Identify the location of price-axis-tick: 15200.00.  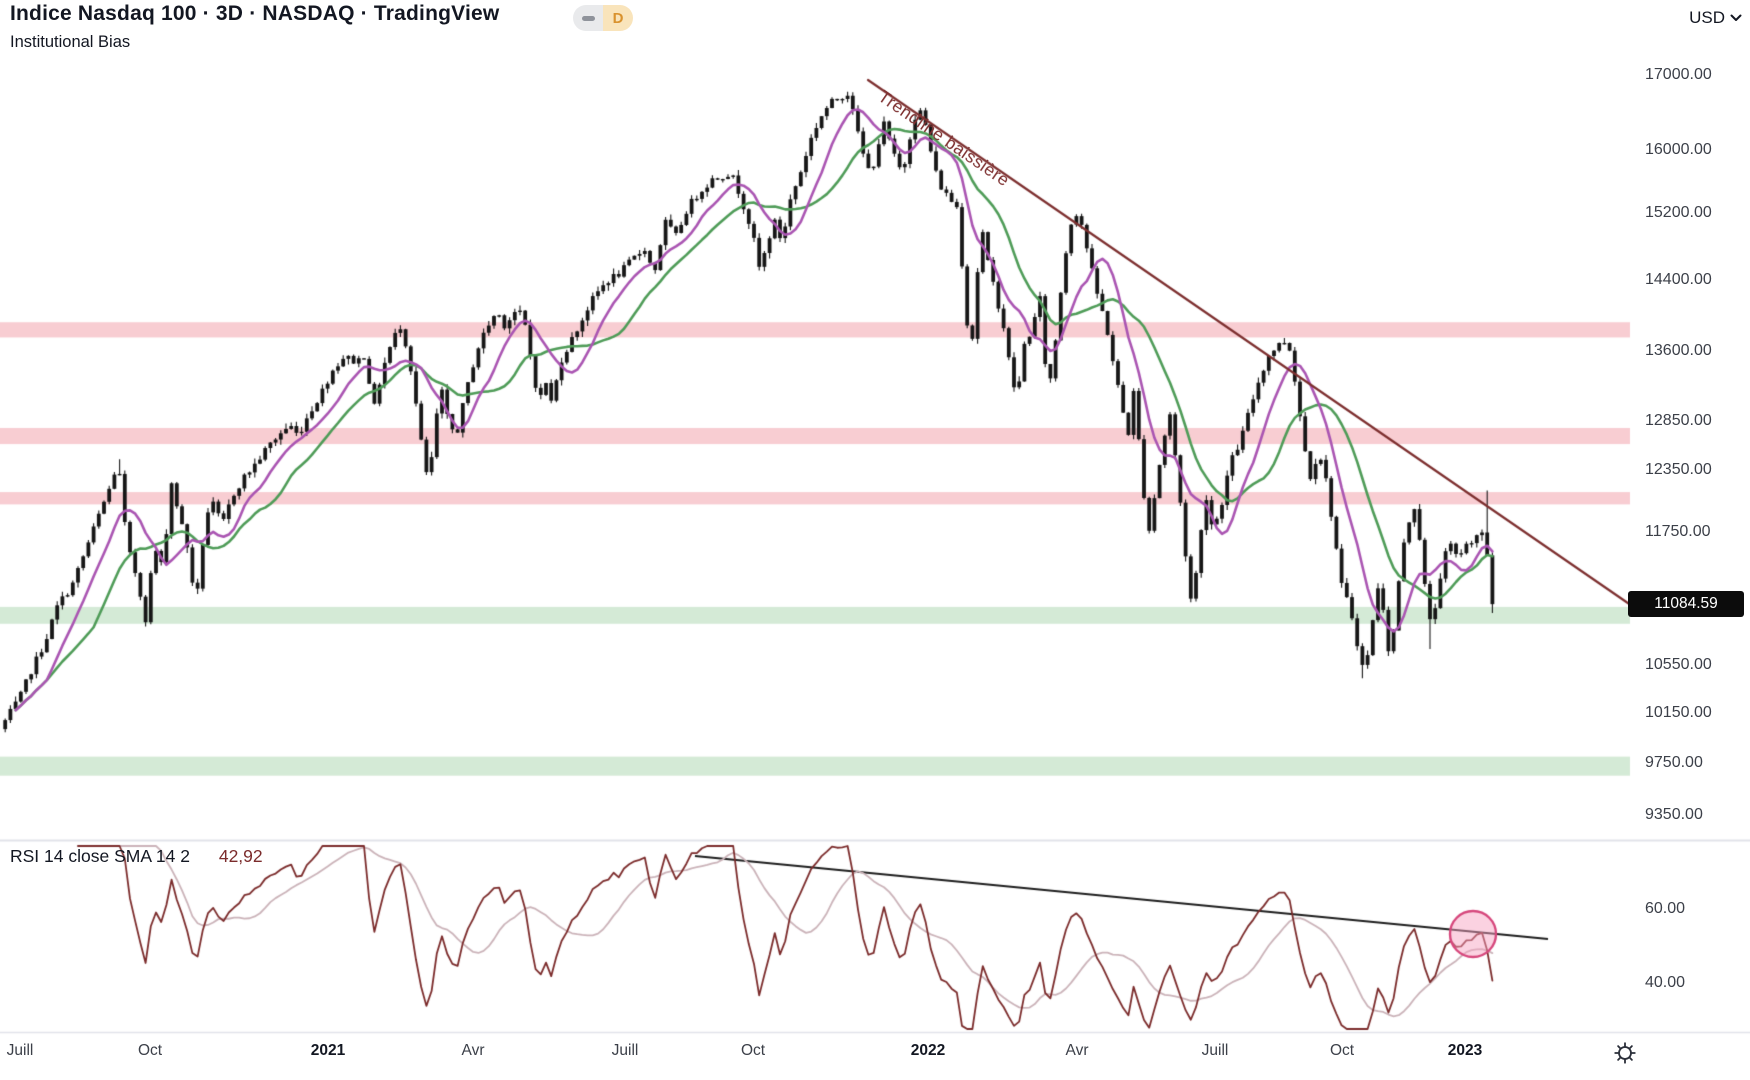
(1678, 213).